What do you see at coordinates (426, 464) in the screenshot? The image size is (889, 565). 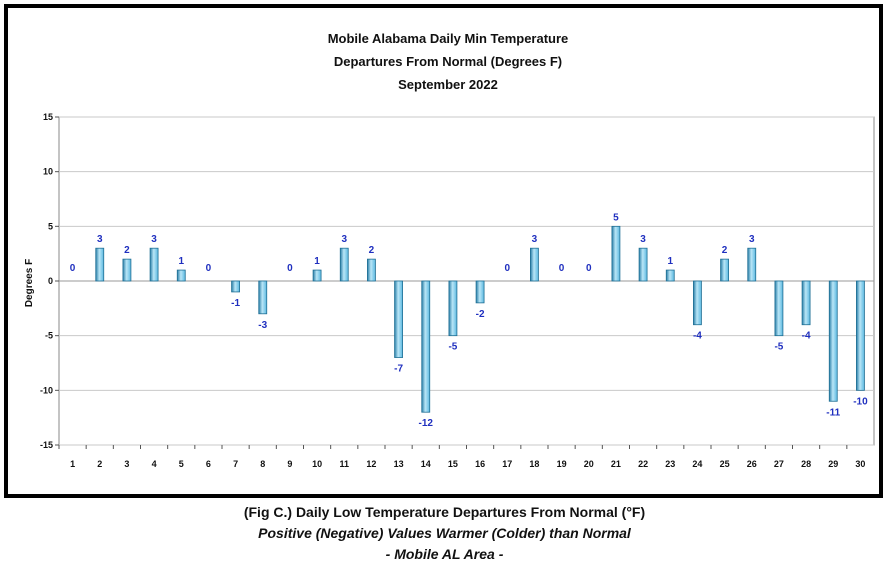 I see `x-tick-label: 14` at bounding box center [426, 464].